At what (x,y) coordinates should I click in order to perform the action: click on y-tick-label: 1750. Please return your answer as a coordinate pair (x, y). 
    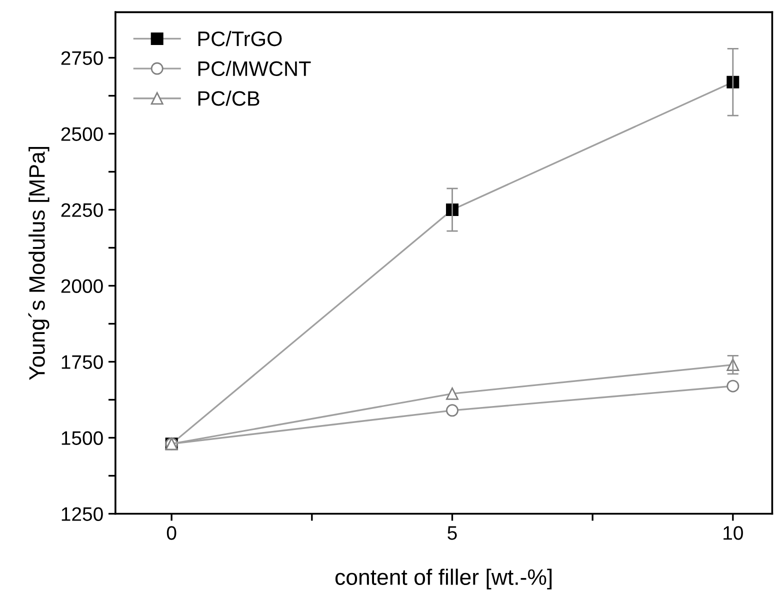
    Looking at the image, I should click on (82, 362).